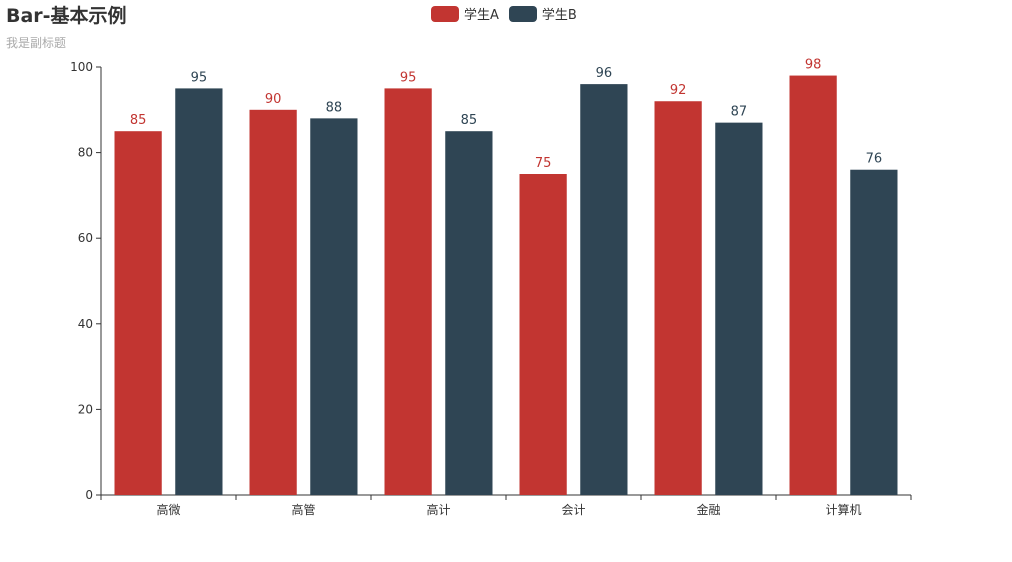 This screenshot has height=562, width=1012. What do you see at coordinates (522, 13) in the screenshot?
I see `legend-swatch-series-b` at bounding box center [522, 13].